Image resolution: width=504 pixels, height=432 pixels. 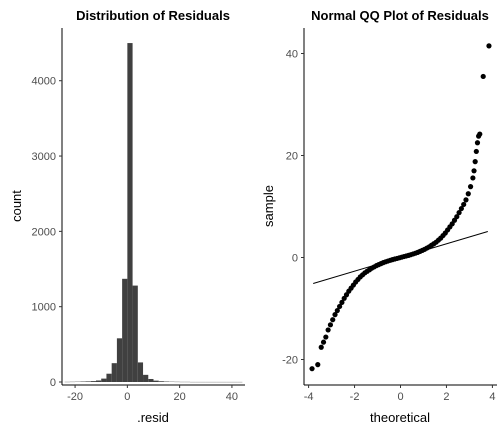 I want to click on qq-ylabel: sample, so click(x=268, y=206).